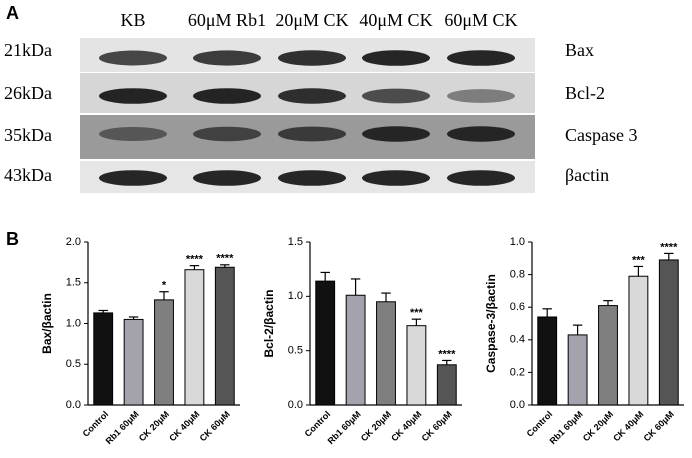 This screenshot has width=692, height=458. Describe the element at coordinates (12, 13) in the screenshot. I see `panel-label: A` at that location.